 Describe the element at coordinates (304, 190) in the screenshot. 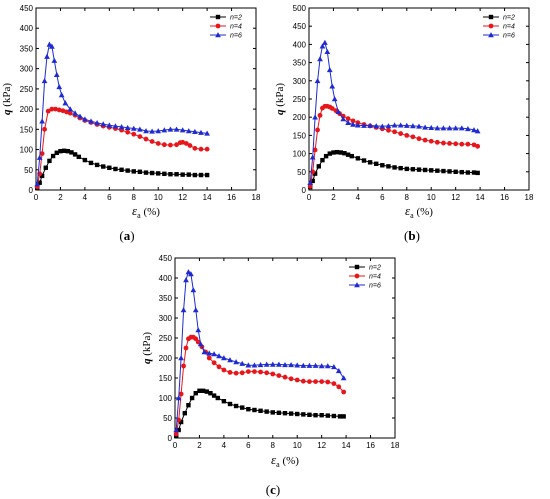

I see `y-tick-label: 0` at that location.